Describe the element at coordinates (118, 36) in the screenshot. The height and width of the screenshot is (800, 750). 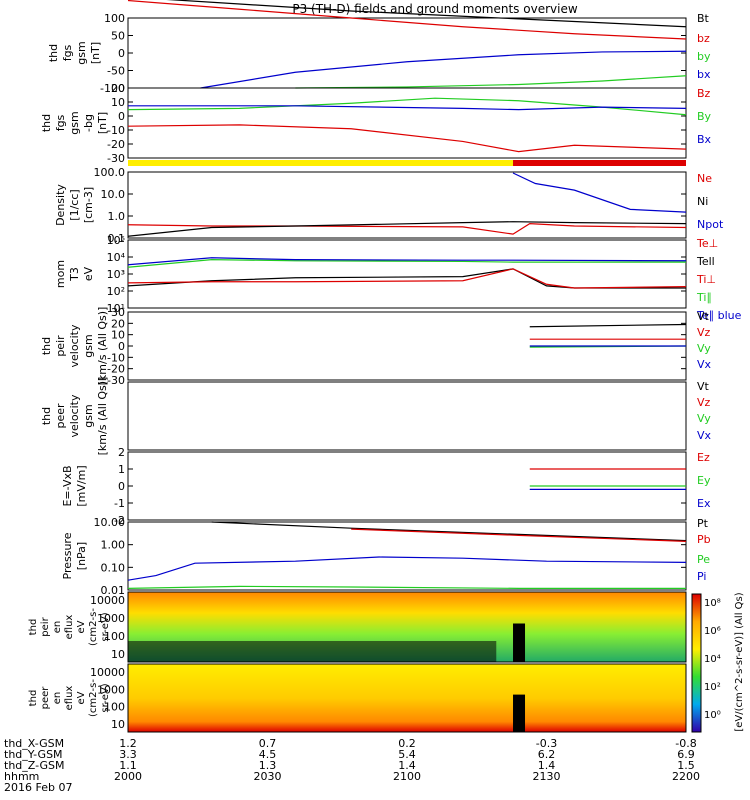
I see `y-tick-label: 50` at that location.